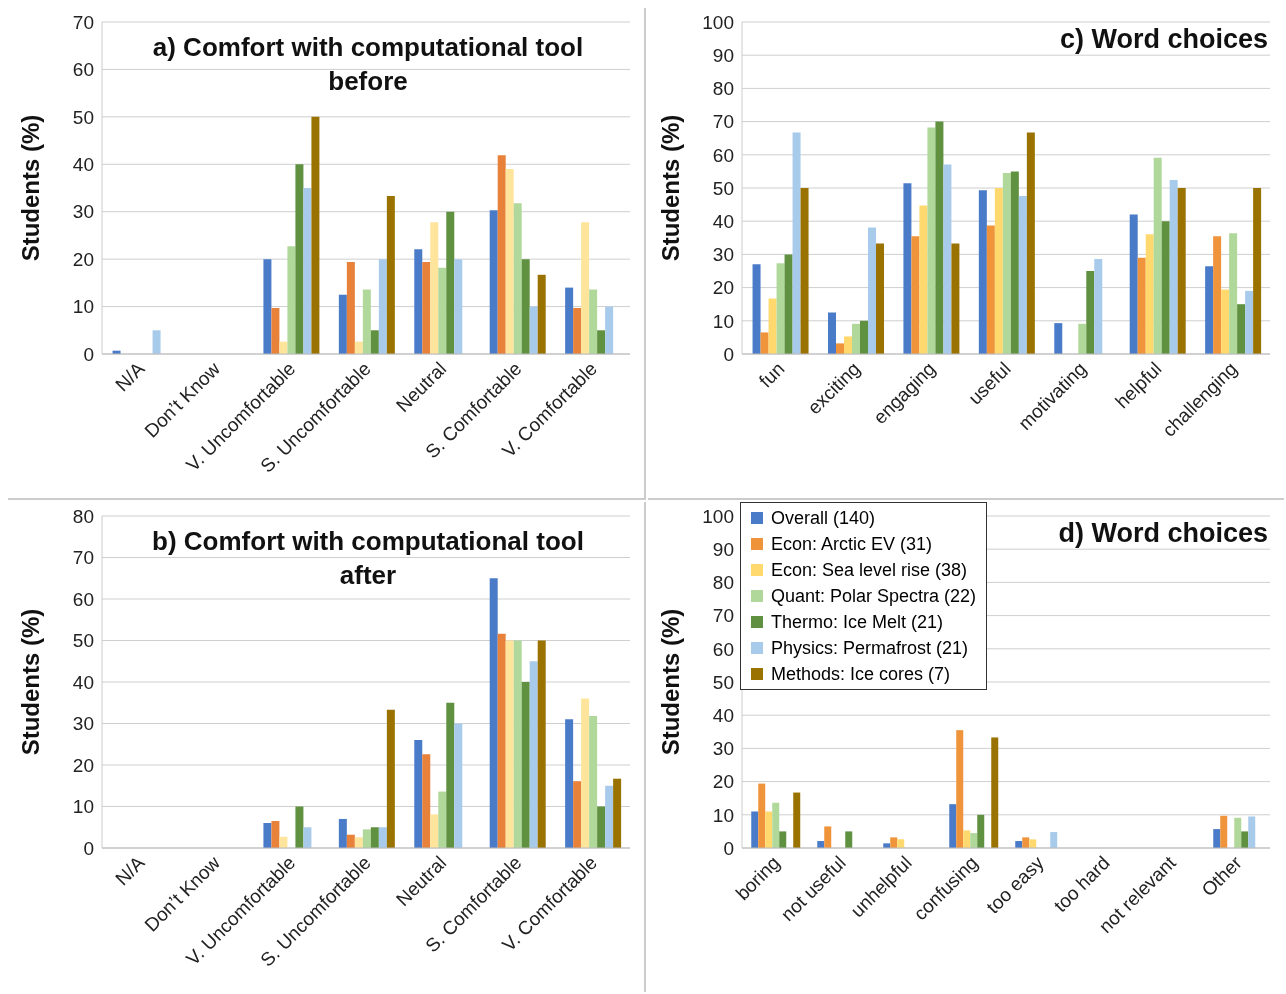  I want to click on legend-label: Quant: Polar Spectra (22), so click(874, 596).